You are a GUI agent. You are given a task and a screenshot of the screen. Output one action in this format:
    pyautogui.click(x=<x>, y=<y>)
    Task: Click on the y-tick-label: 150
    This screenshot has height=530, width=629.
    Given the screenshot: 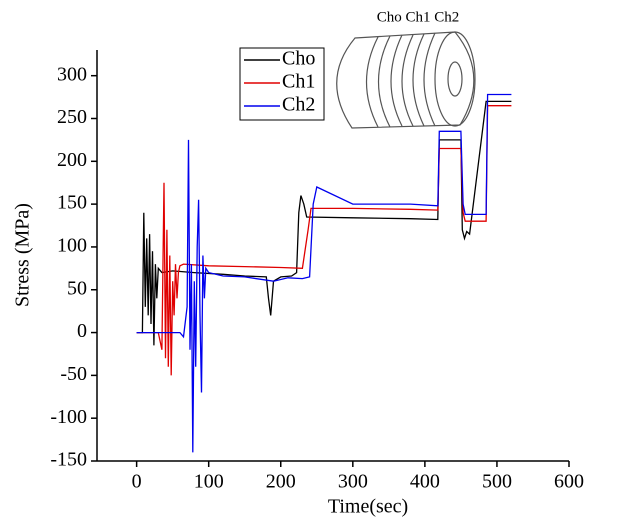 What is the action you would take?
    pyautogui.click(x=72, y=203)
    